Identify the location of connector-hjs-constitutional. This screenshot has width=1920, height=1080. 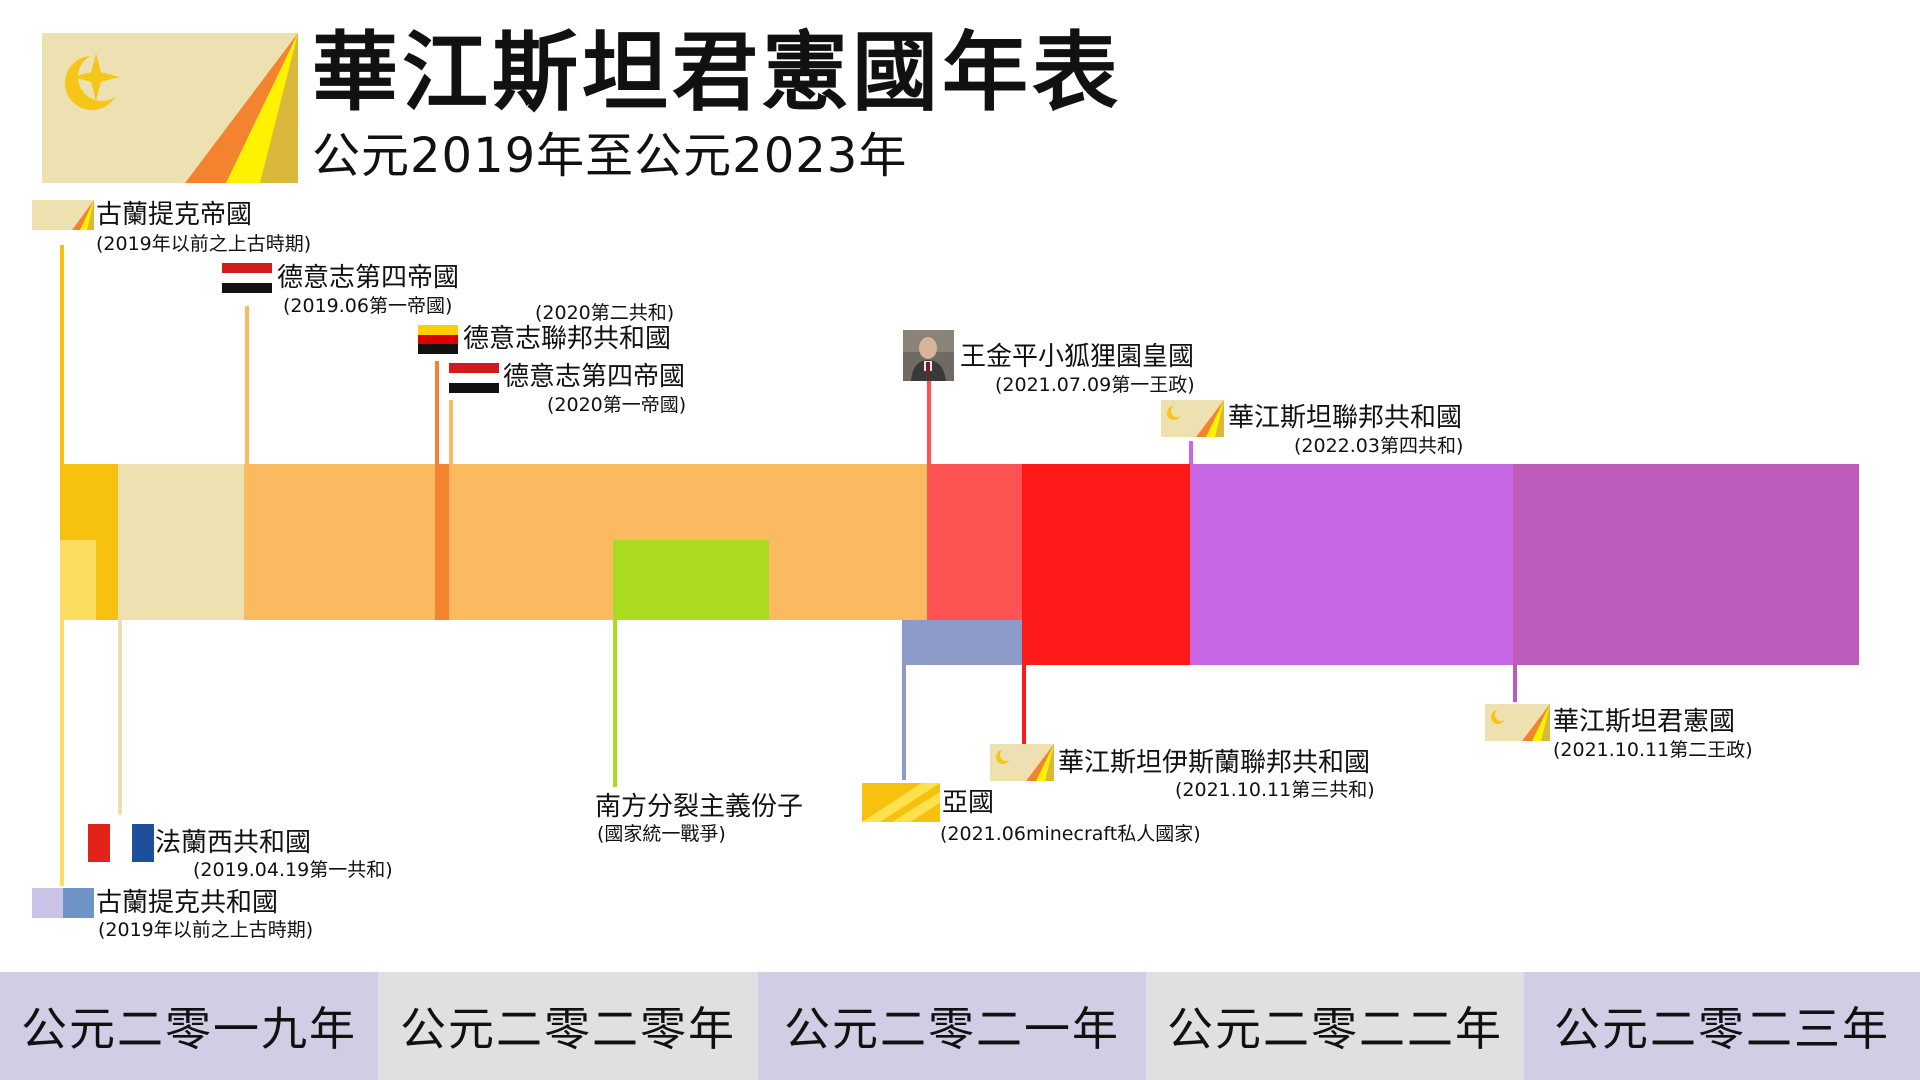
(1515, 683).